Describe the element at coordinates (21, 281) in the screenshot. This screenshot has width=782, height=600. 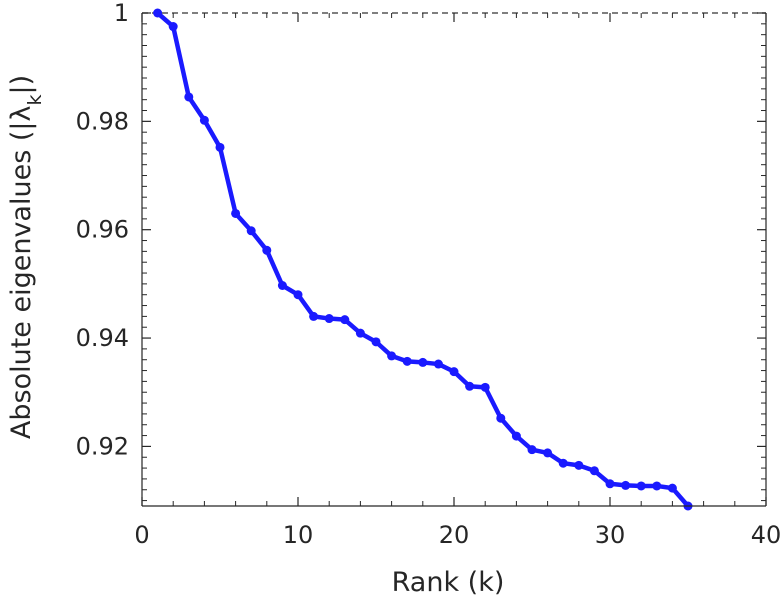
I see `y-axis-label-main: Absolute eigenvalues (|` at that location.